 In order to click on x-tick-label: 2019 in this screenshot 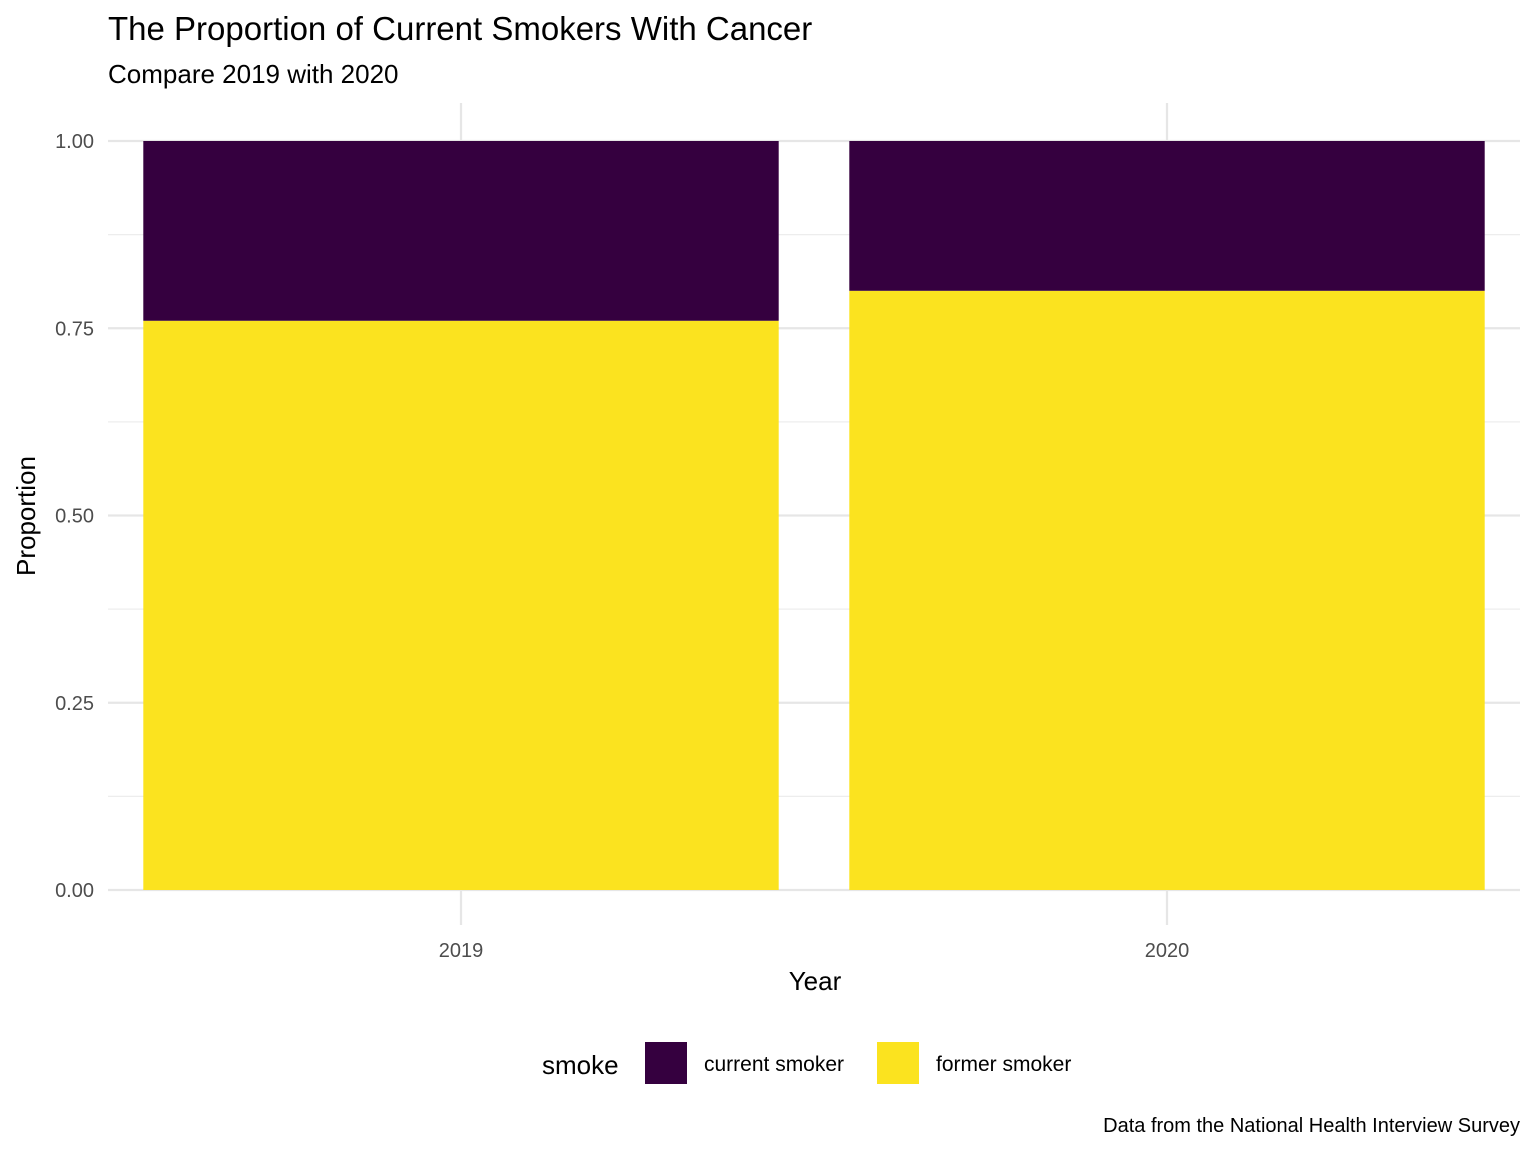, I will do `click(461, 951)`.